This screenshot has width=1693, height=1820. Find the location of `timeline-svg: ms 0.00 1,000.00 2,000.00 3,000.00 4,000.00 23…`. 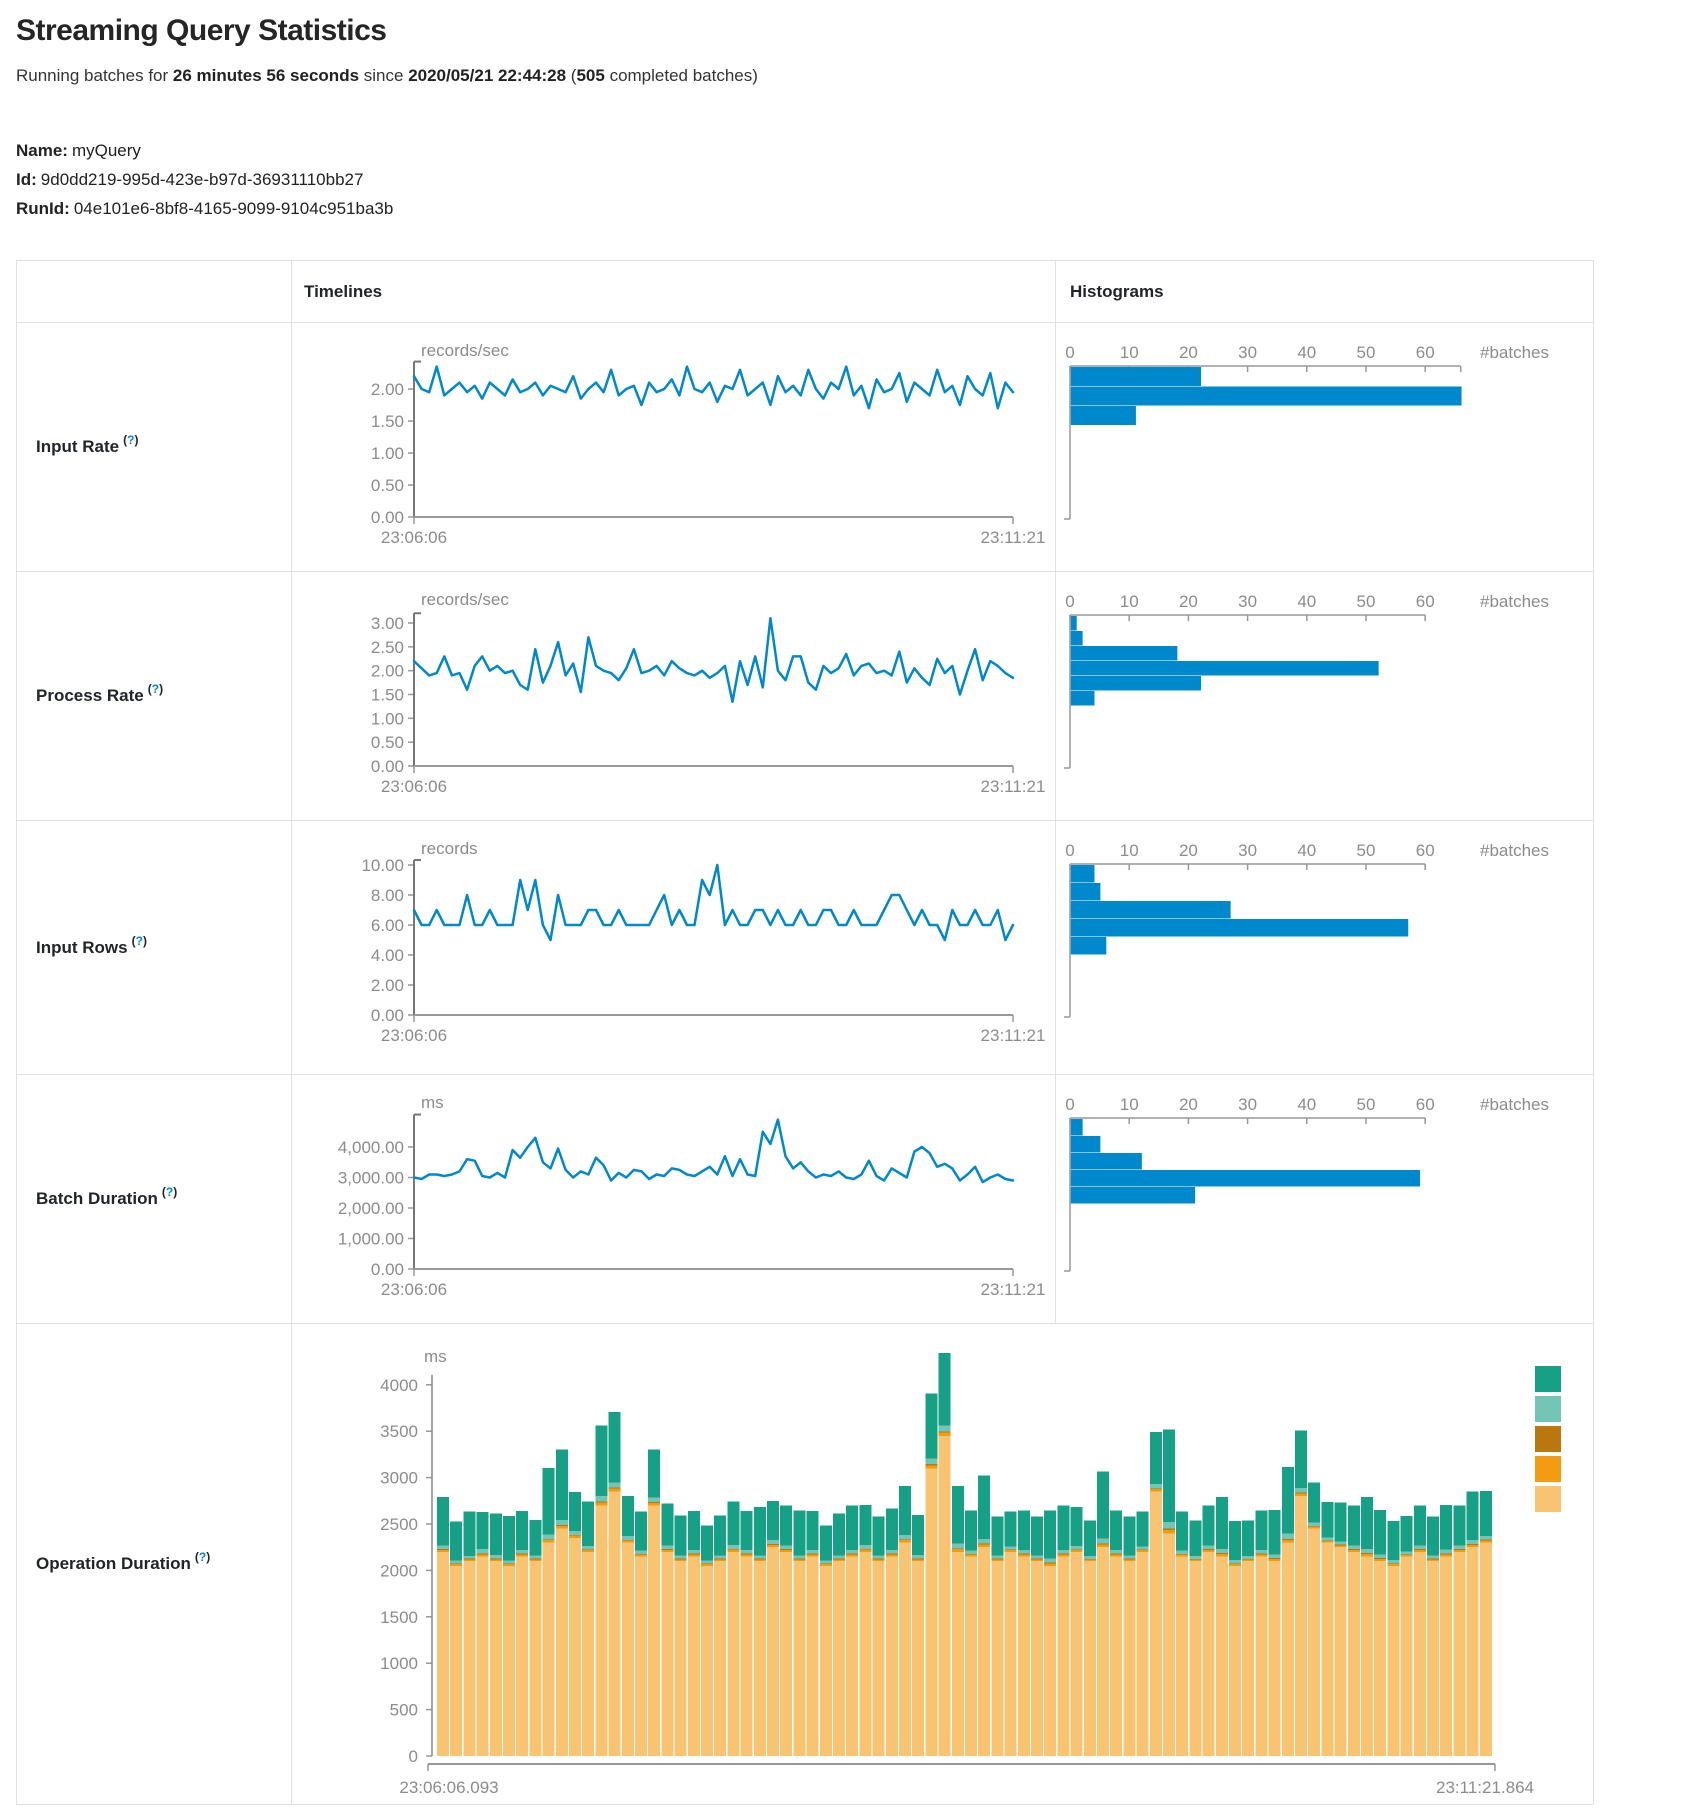

timeline-svg: ms 0.00 1,000.00 2,000.00 3,000.00 4,000.00 23… is located at coordinates (692, 1196).